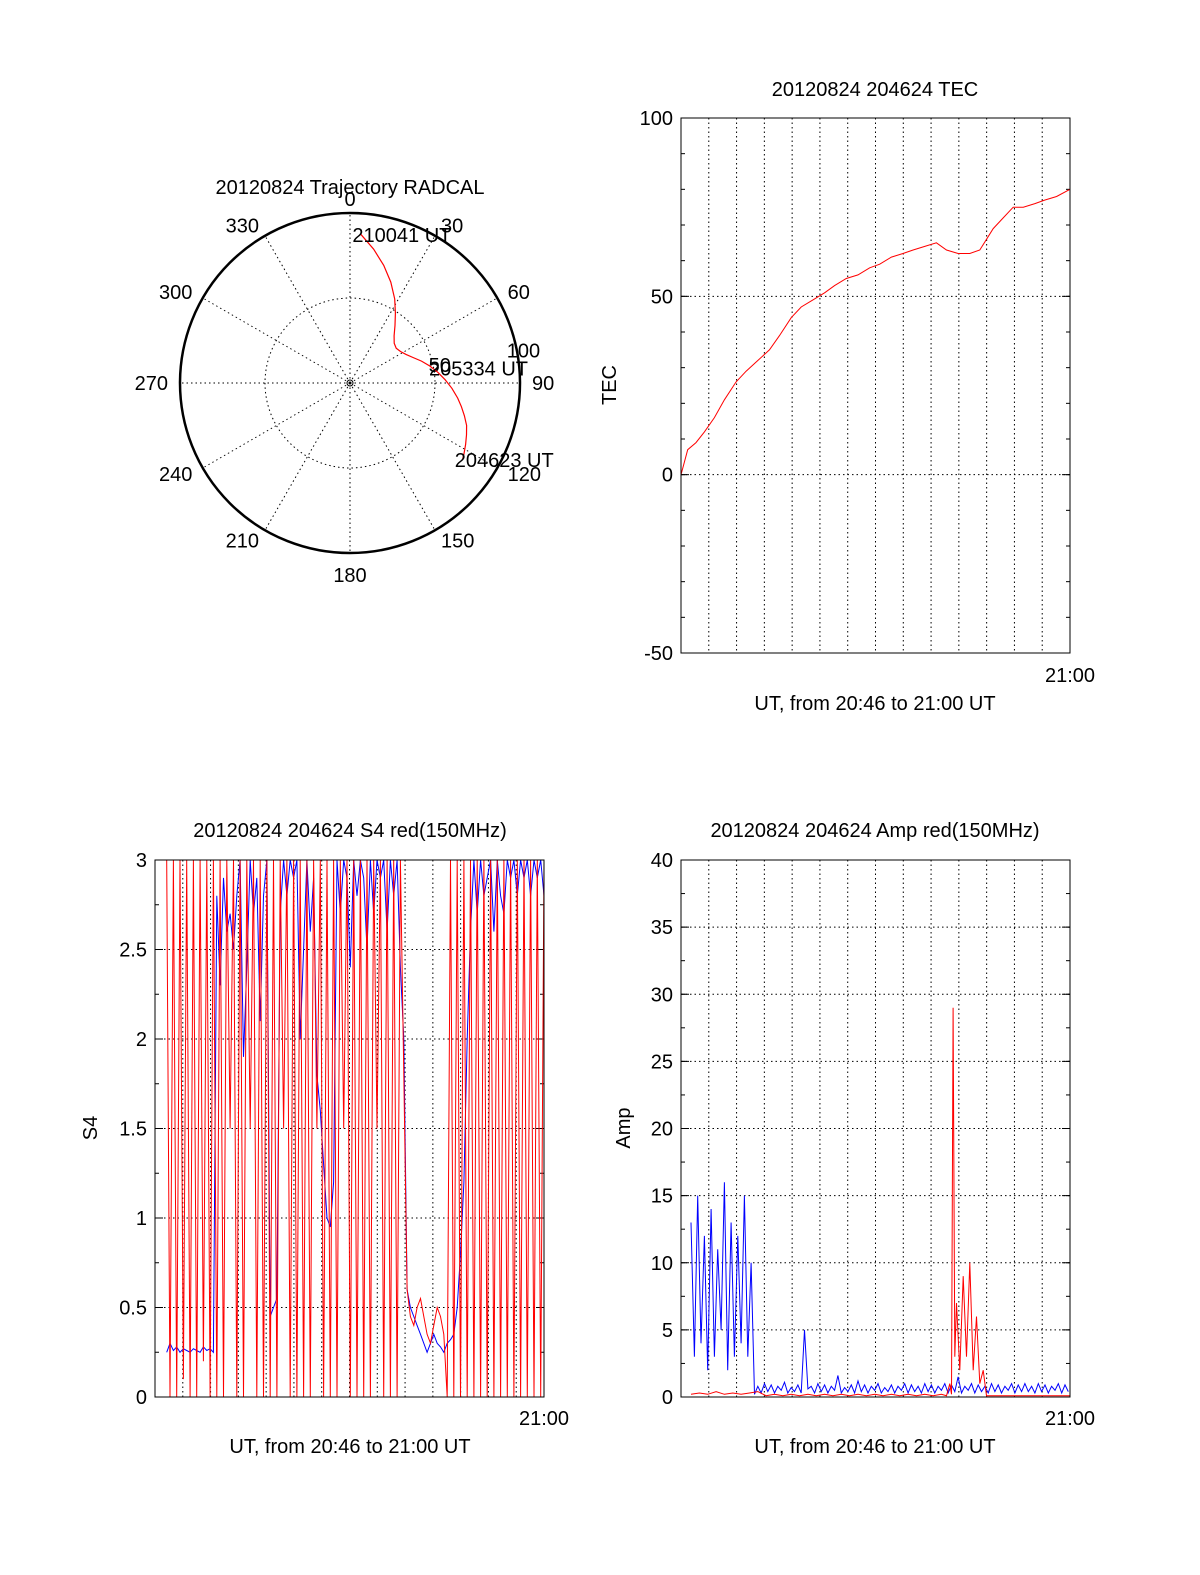 This screenshot has height=1575, width=1200. I want to click on amp-ytick-label: 10, so click(662, 1264).